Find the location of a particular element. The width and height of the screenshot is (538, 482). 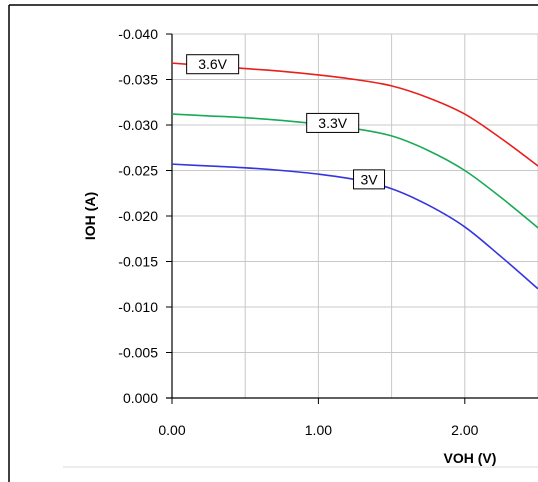

series-label-3-3v: 3.3V is located at coordinates (333, 122).